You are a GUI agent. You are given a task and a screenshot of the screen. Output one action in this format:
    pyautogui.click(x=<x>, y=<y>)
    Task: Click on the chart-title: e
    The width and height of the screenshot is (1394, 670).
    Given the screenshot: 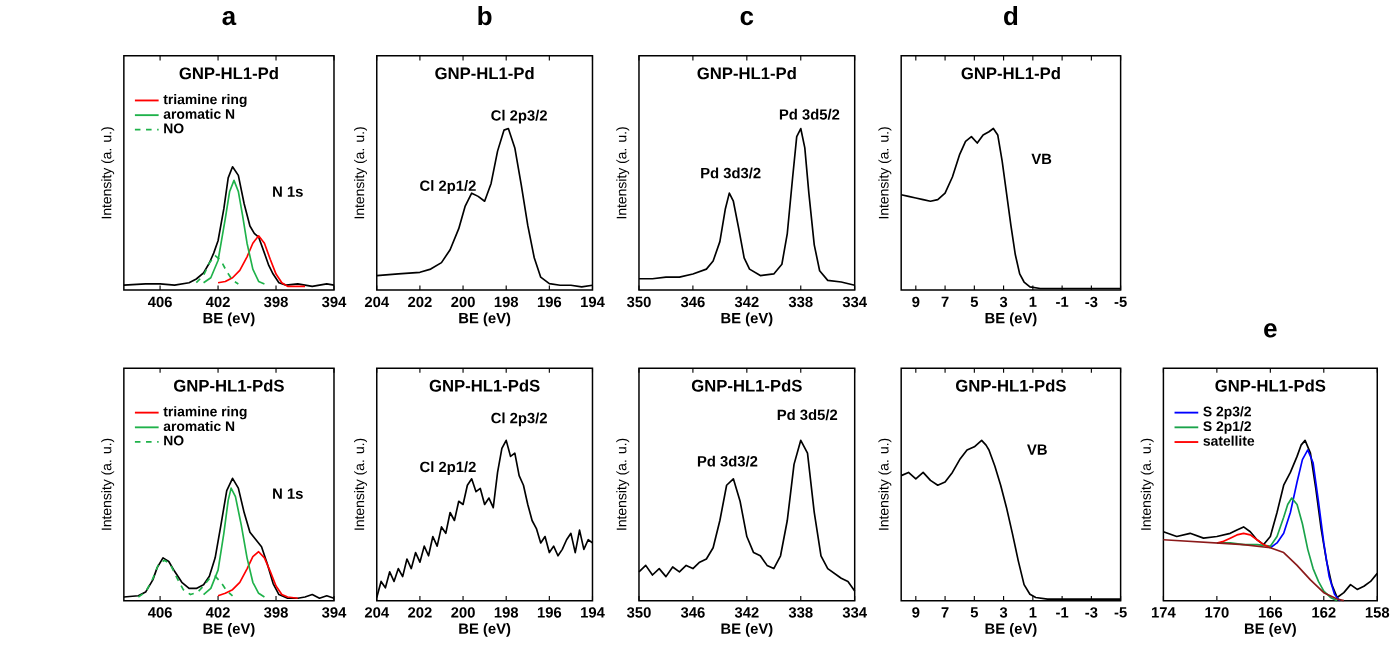 What is the action you would take?
    pyautogui.click(x=1270, y=330)
    